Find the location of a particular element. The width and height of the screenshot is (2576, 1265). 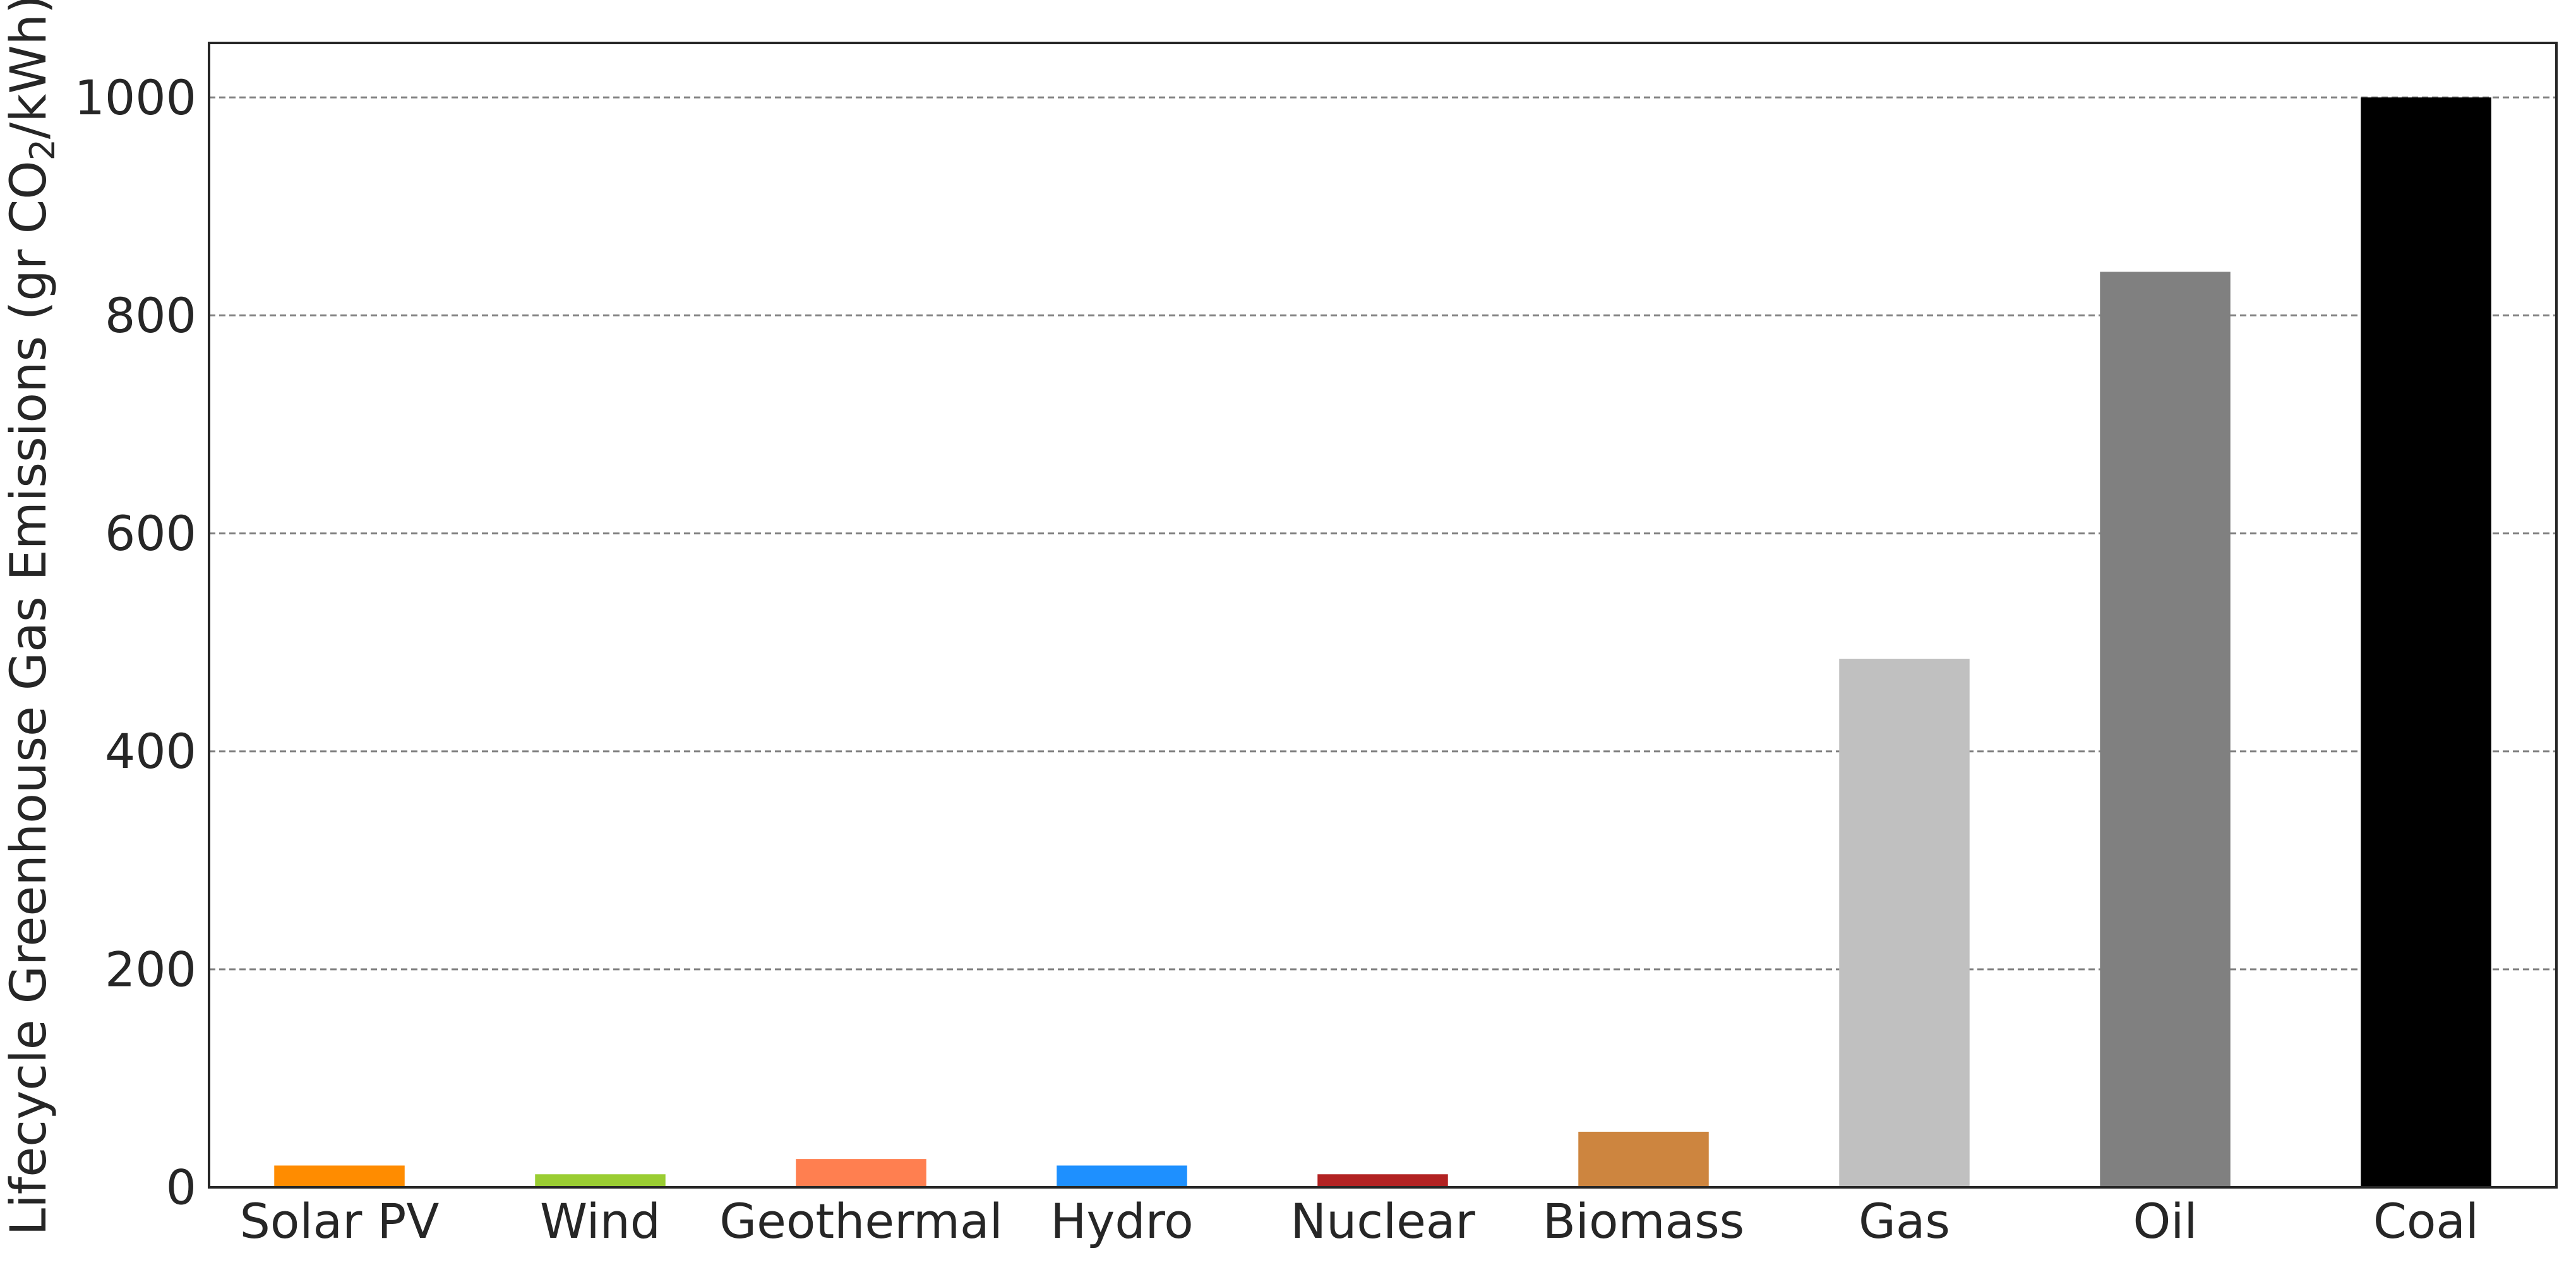

bar-geothermal is located at coordinates (861, 1173).